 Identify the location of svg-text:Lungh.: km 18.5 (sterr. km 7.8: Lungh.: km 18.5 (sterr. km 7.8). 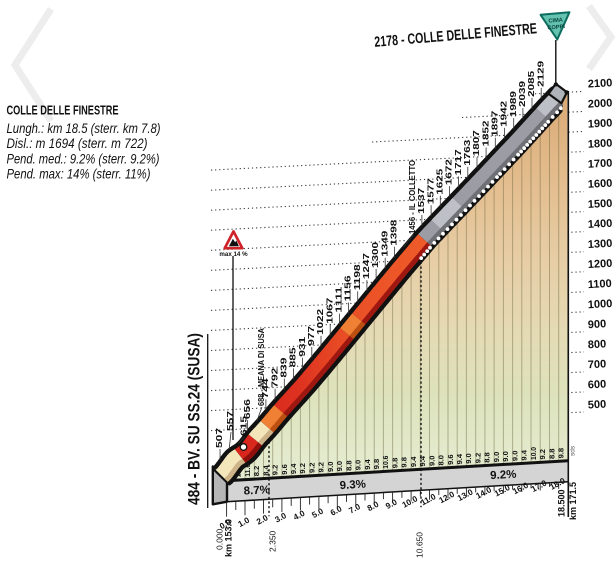
(84, 128).